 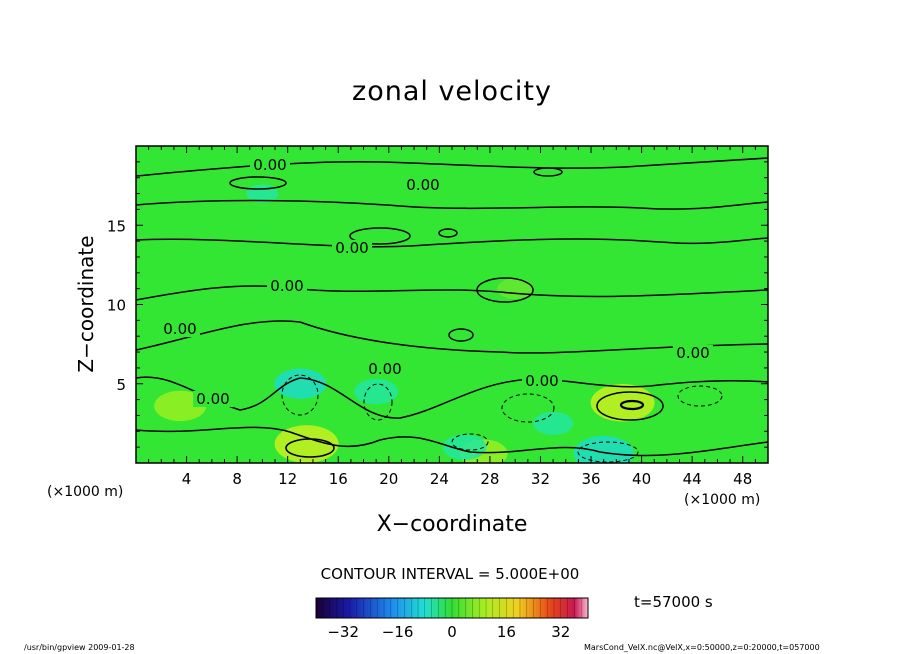 What do you see at coordinates (502, 418) in the screenshot?
I see `negative-contours` at bounding box center [502, 418].